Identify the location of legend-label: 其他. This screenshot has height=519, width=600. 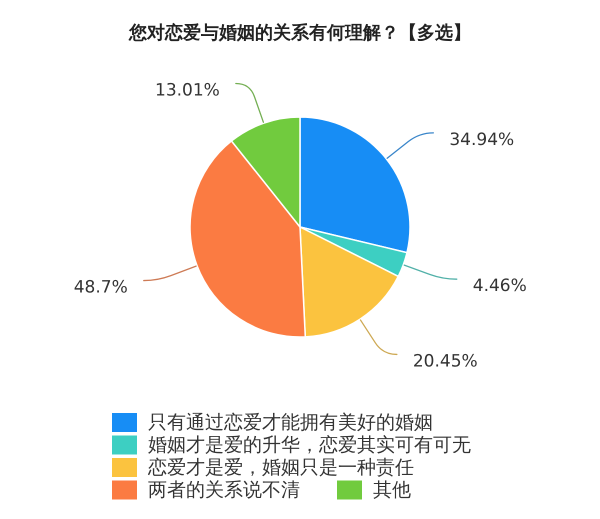
(392, 490).